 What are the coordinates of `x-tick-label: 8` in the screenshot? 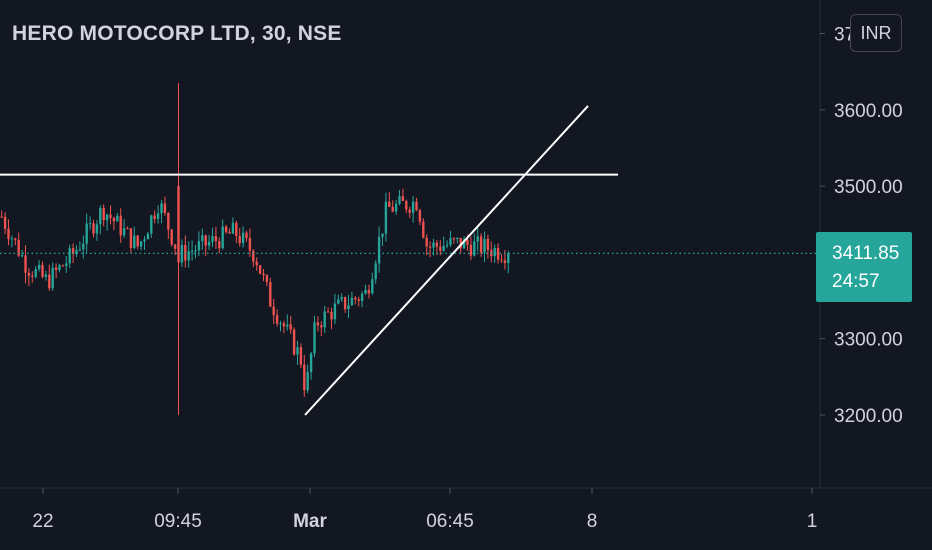 It's located at (592, 521).